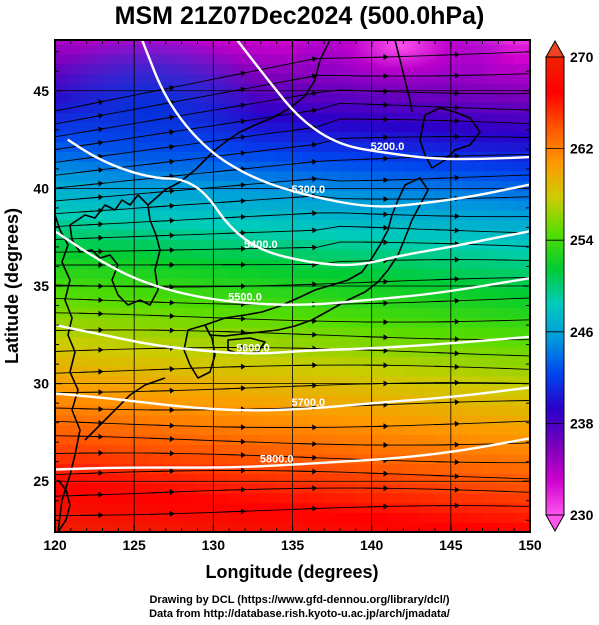 This screenshot has height=625, width=599. I want to click on x-axis-label: Longitude (degrees), so click(291, 572).